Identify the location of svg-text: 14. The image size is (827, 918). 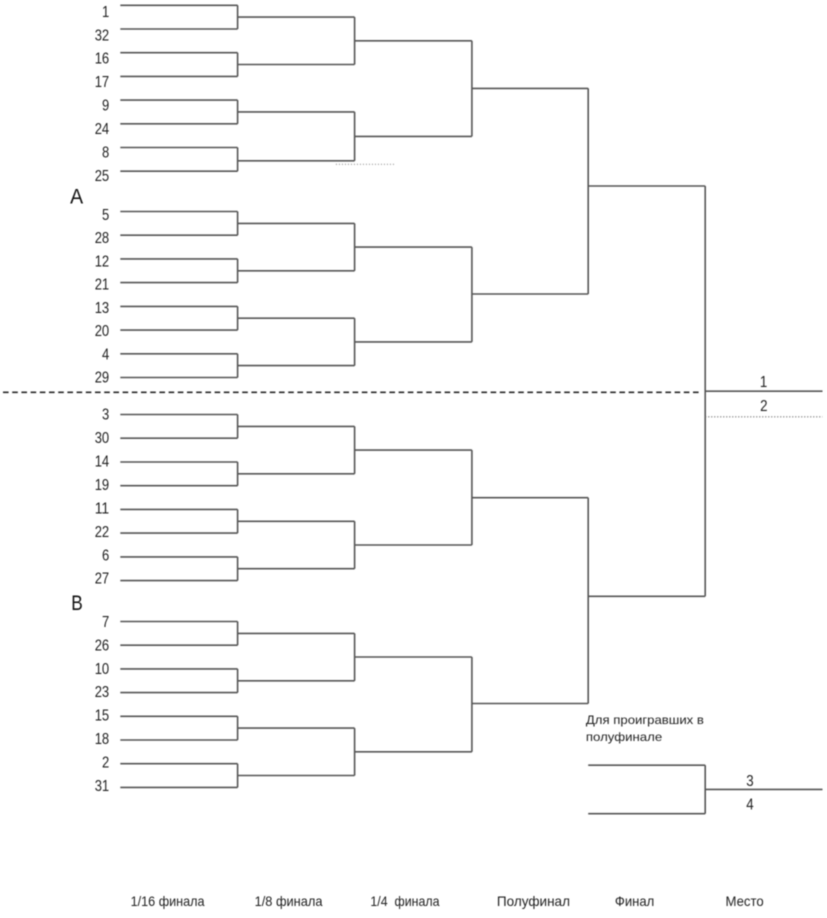
(102, 461).